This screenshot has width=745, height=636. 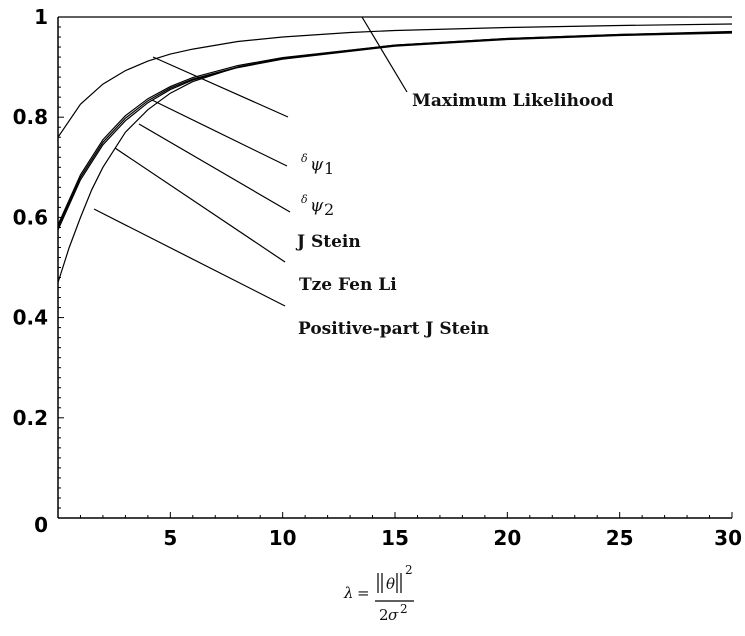 What do you see at coordinates (393, 329) in the screenshot?
I see `label-positive-part-j-stein: Positive-part J Stein` at bounding box center [393, 329].